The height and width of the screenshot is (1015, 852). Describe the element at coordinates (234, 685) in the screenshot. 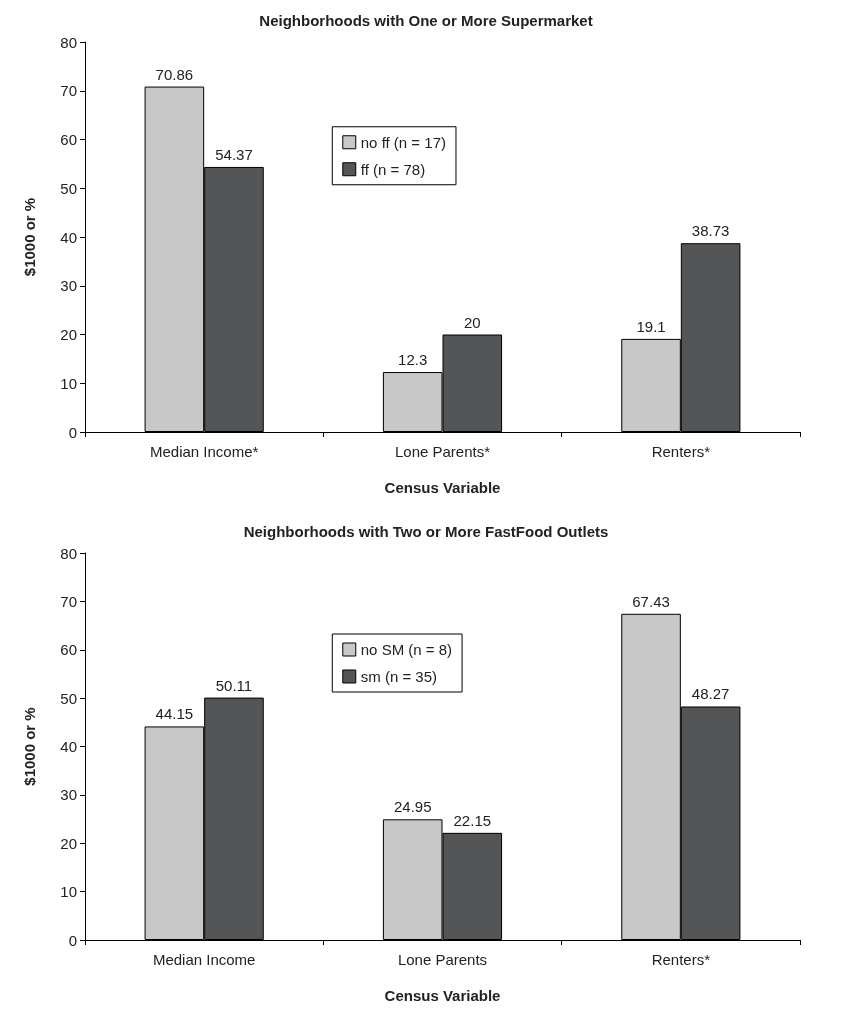

I see `data-label: 50.11` at that location.